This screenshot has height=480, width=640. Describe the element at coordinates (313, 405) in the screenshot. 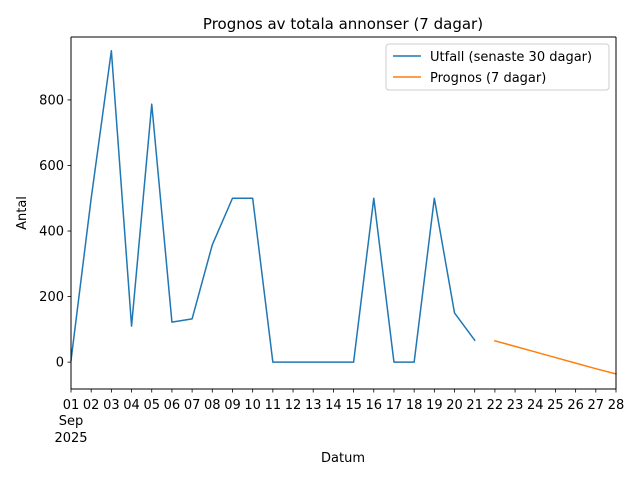

I see `x-tick-label: 13` at that location.